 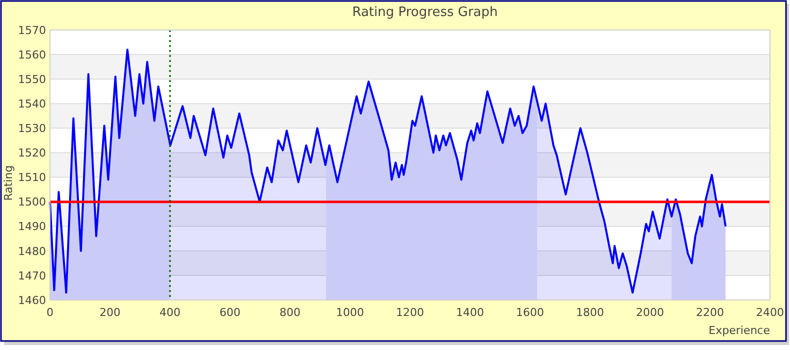 What do you see at coordinates (425, 12) in the screenshot?
I see `chart-title: Rating Progress Graph` at bounding box center [425, 12].